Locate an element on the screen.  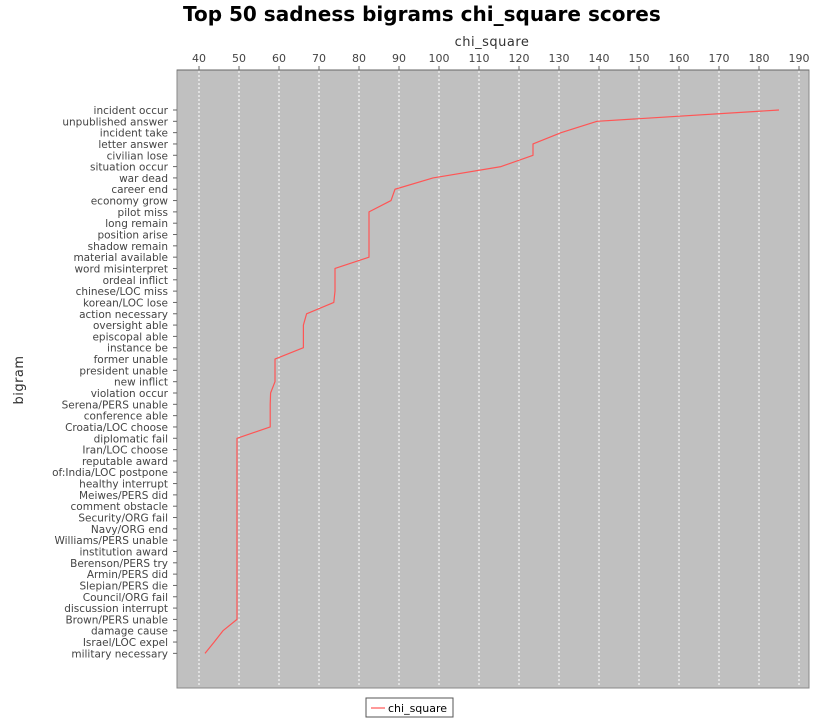
y-category-label: incident take is located at coordinates (134, 134).